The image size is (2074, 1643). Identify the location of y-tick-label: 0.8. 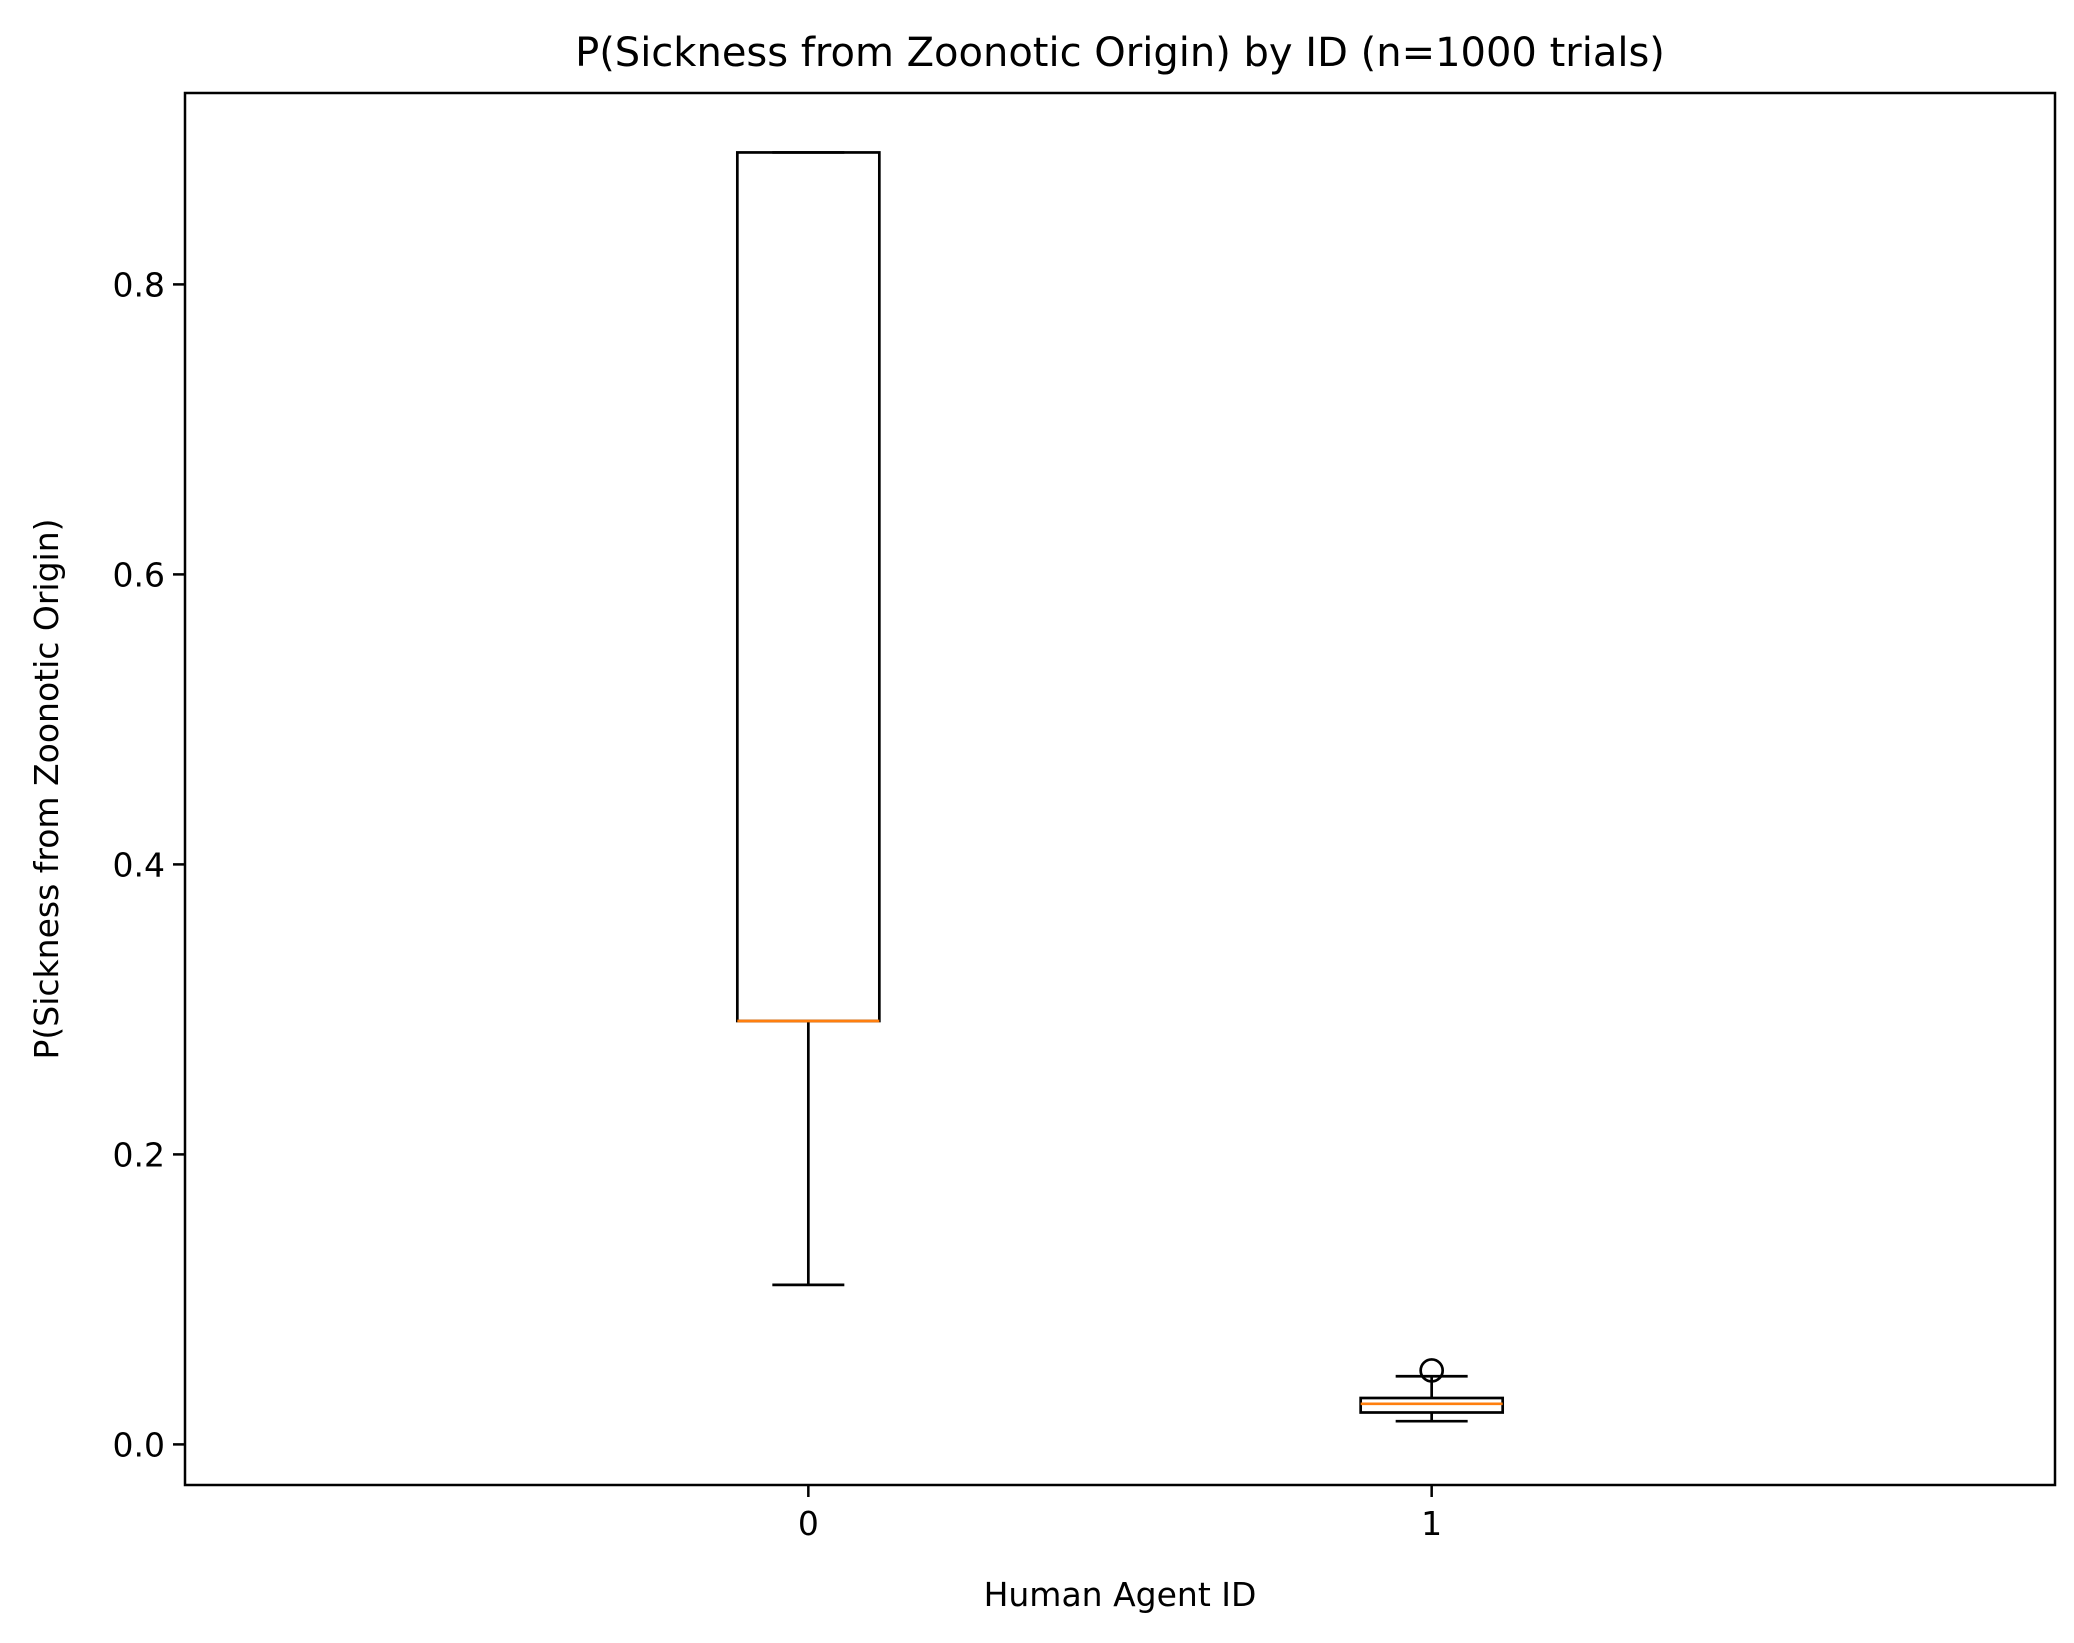
(139, 284).